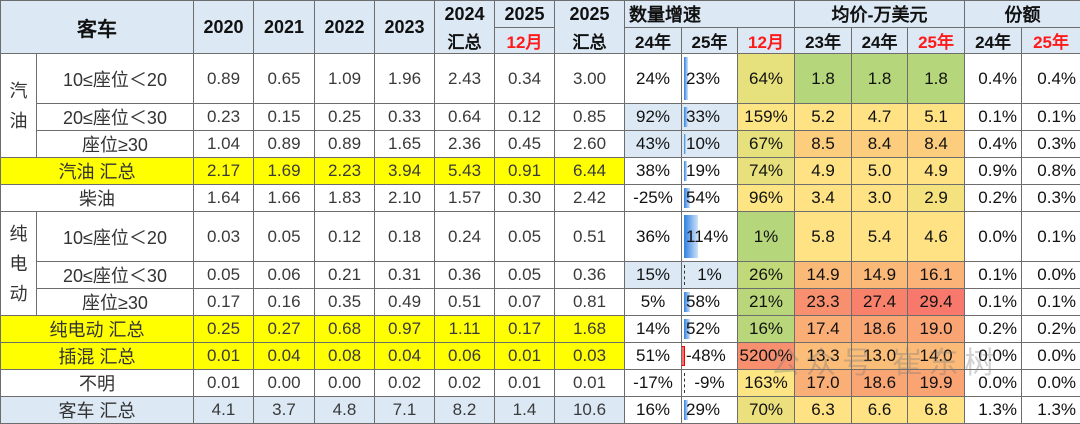 Image resolution: width=1080 pixels, height=424 pixels. Describe the element at coordinates (465, 144) in the screenshot. I see `cell: 2.36` at that location.